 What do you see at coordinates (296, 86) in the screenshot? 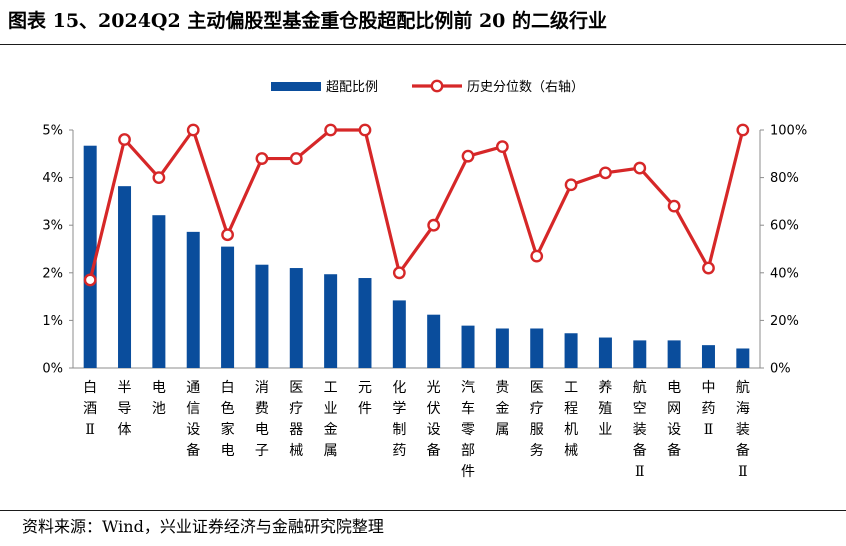
I see `legend-bar-swatch` at bounding box center [296, 86].